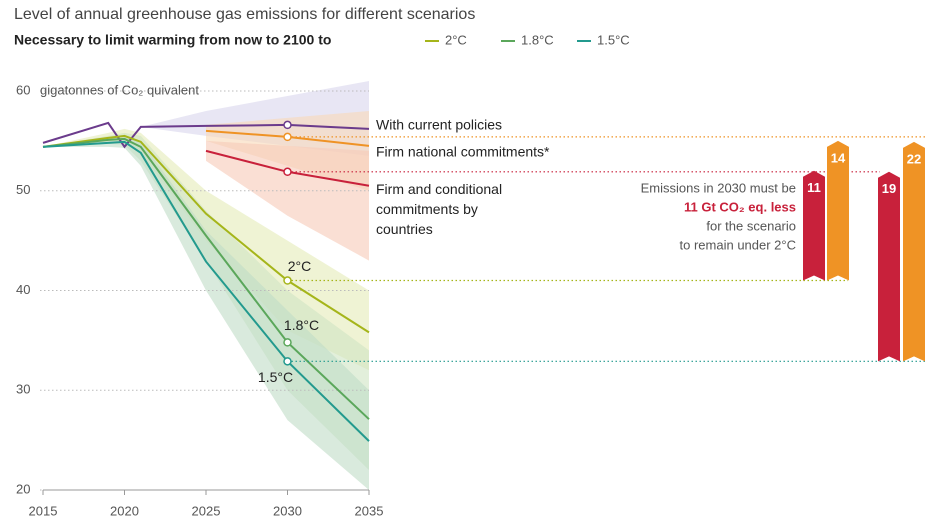 Image resolution: width=940 pixels, height=529 pixels. Describe the element at coordinates (838, 157) in the screenshot. I see `gap-label: 14` at that location.